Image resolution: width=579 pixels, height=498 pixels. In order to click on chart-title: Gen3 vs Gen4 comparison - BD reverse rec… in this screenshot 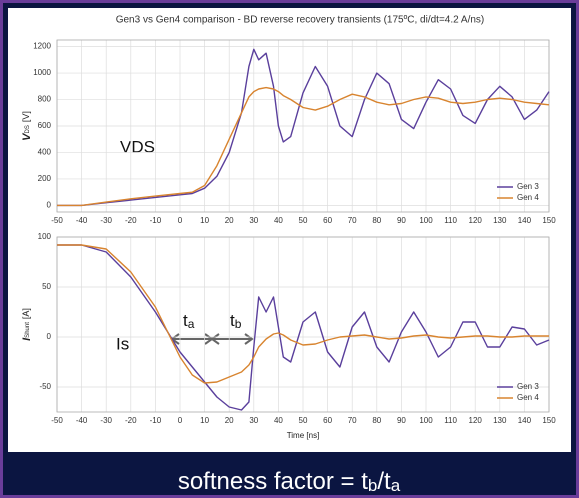, I will do `click(300, 20)`.